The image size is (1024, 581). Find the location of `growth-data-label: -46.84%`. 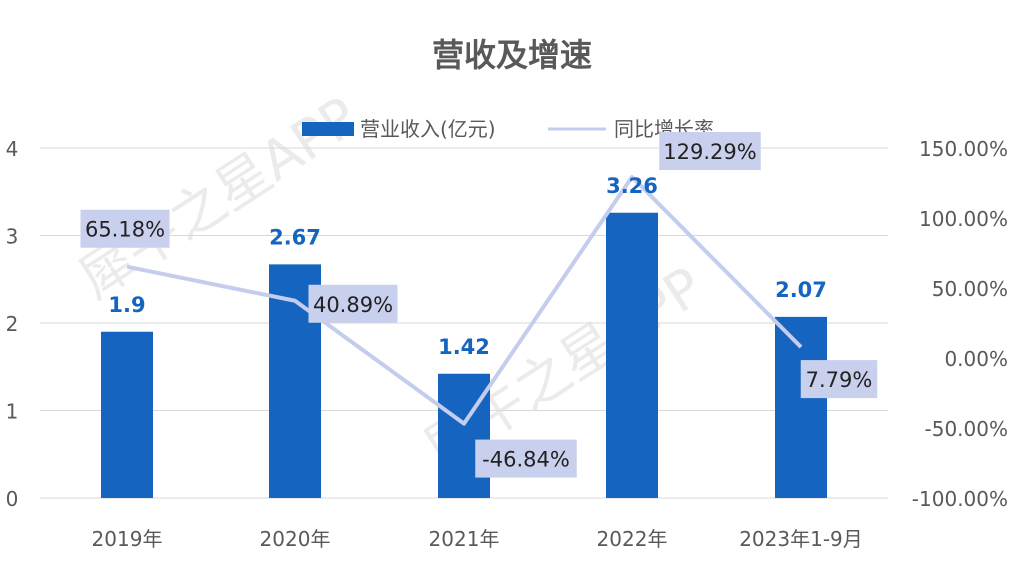

growth-data-label: -46.84% is located at coordinates (526, 460).